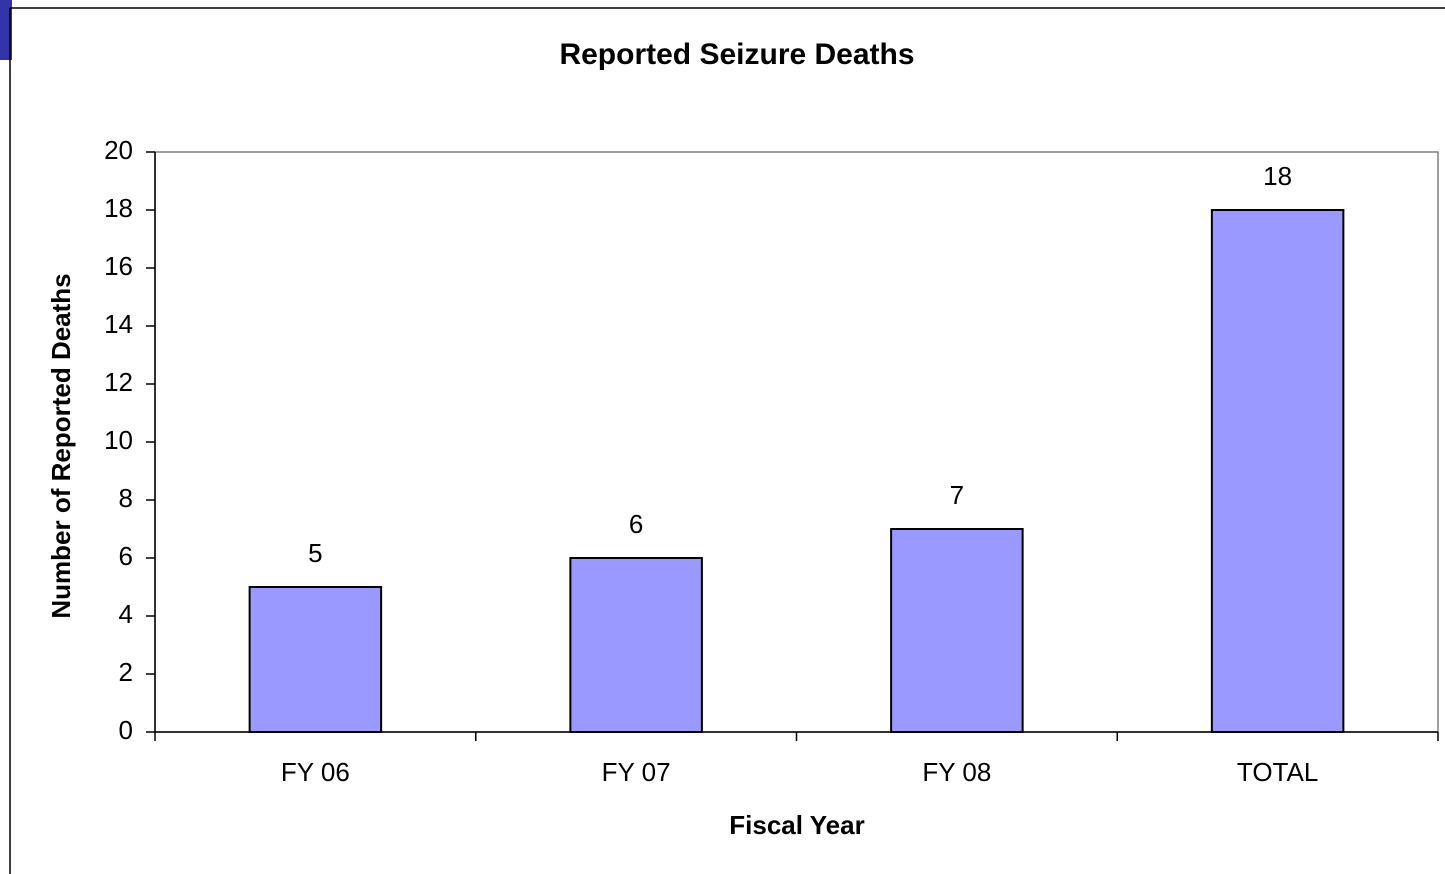  Describe the element at coordinates (61, 445) in the screenshot. I see `y-axis-label: Number of Reported Deaths` at that location.